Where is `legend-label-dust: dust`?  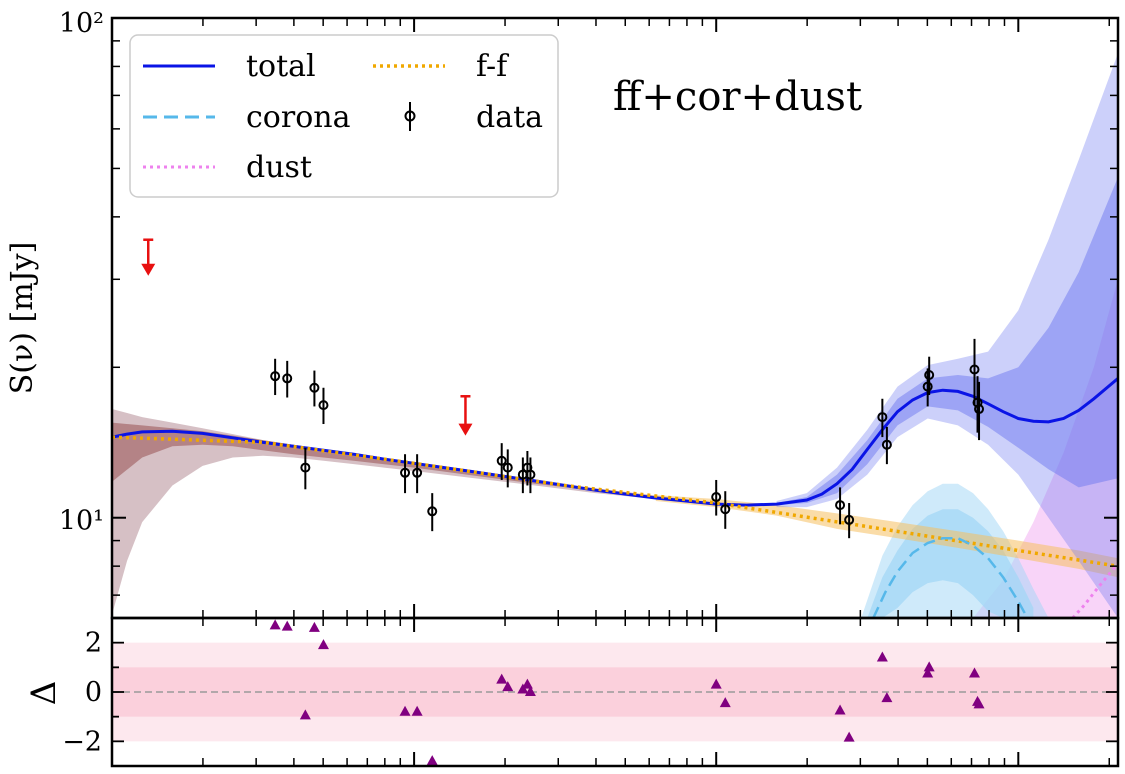 legend-label-dust: dust is located at coordinates (279, 167).